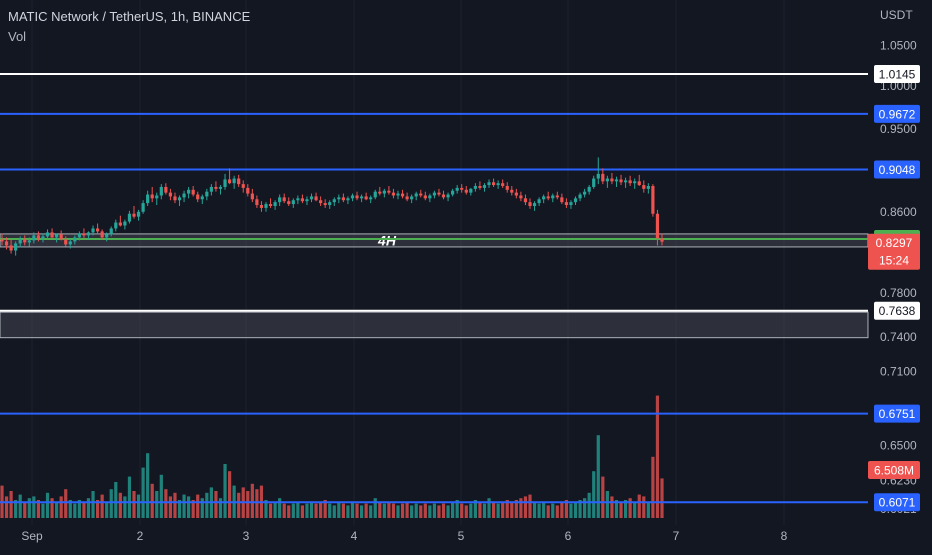 The height and width of the screenshot is (555, 932). I want to click on price-tick-label: 0.7100, so click(898, 372).